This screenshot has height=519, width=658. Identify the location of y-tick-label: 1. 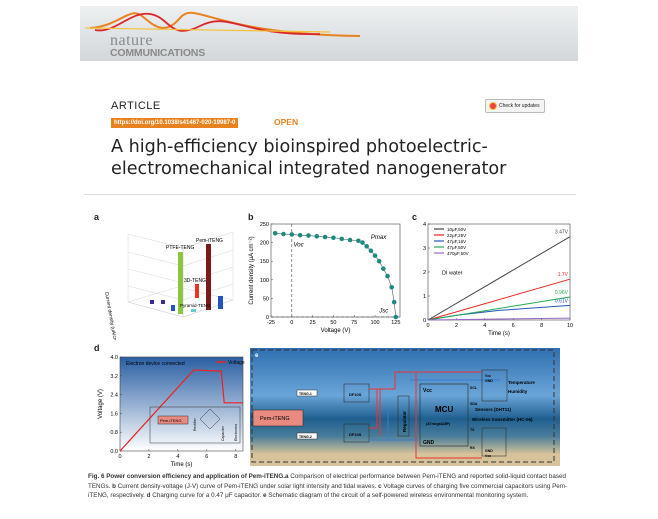
(424, 297).